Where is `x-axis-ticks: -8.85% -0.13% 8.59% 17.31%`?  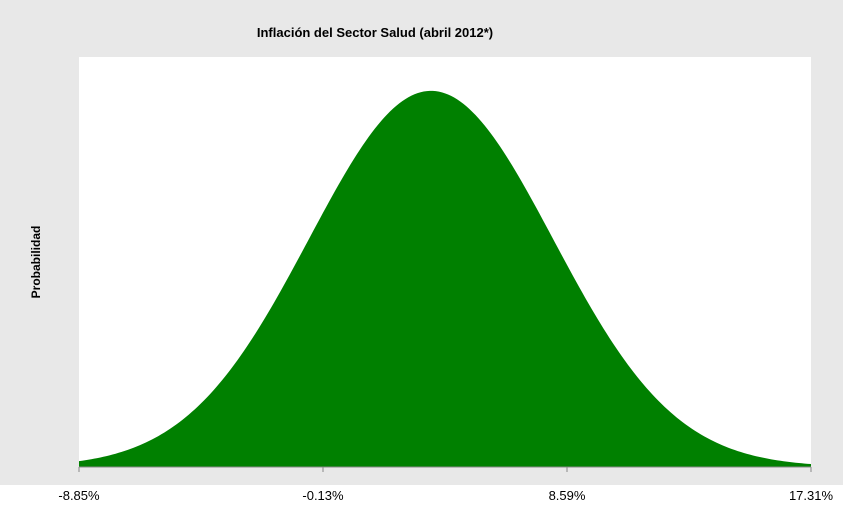
x-axis-ticks: -8.85% -0.13% 8.59% 17.31% is located at coordinates (445, 485).